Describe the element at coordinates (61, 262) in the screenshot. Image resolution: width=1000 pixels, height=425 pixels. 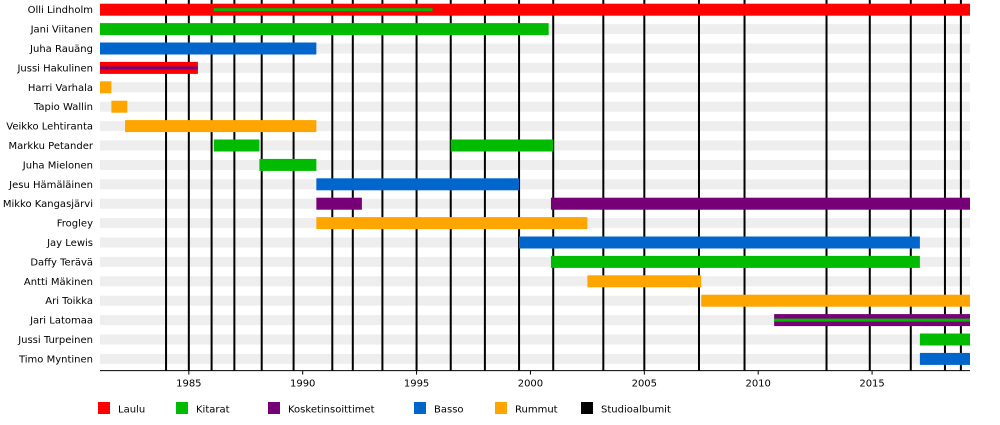
I see `member-name: Daffy Terävä` at that location.